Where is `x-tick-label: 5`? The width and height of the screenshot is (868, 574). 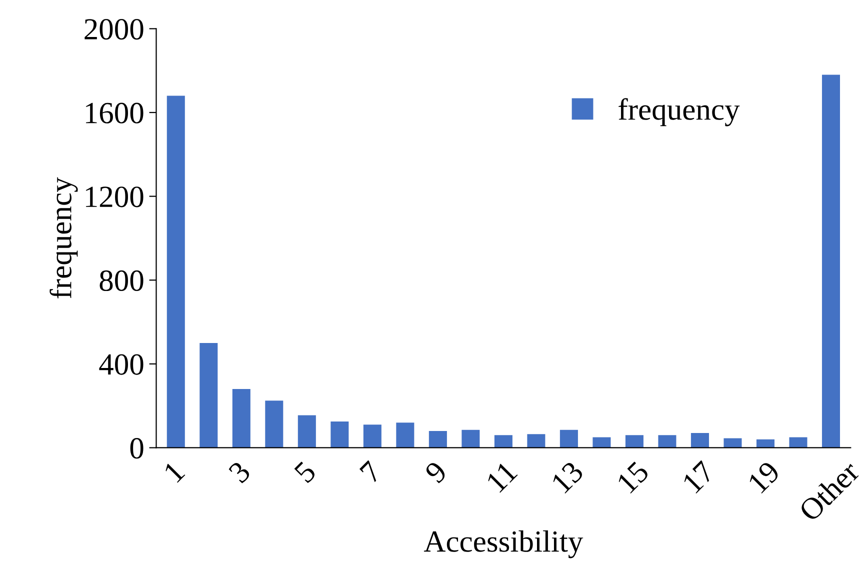
x-tick-label: 5 is located at coordinates (305, 472).